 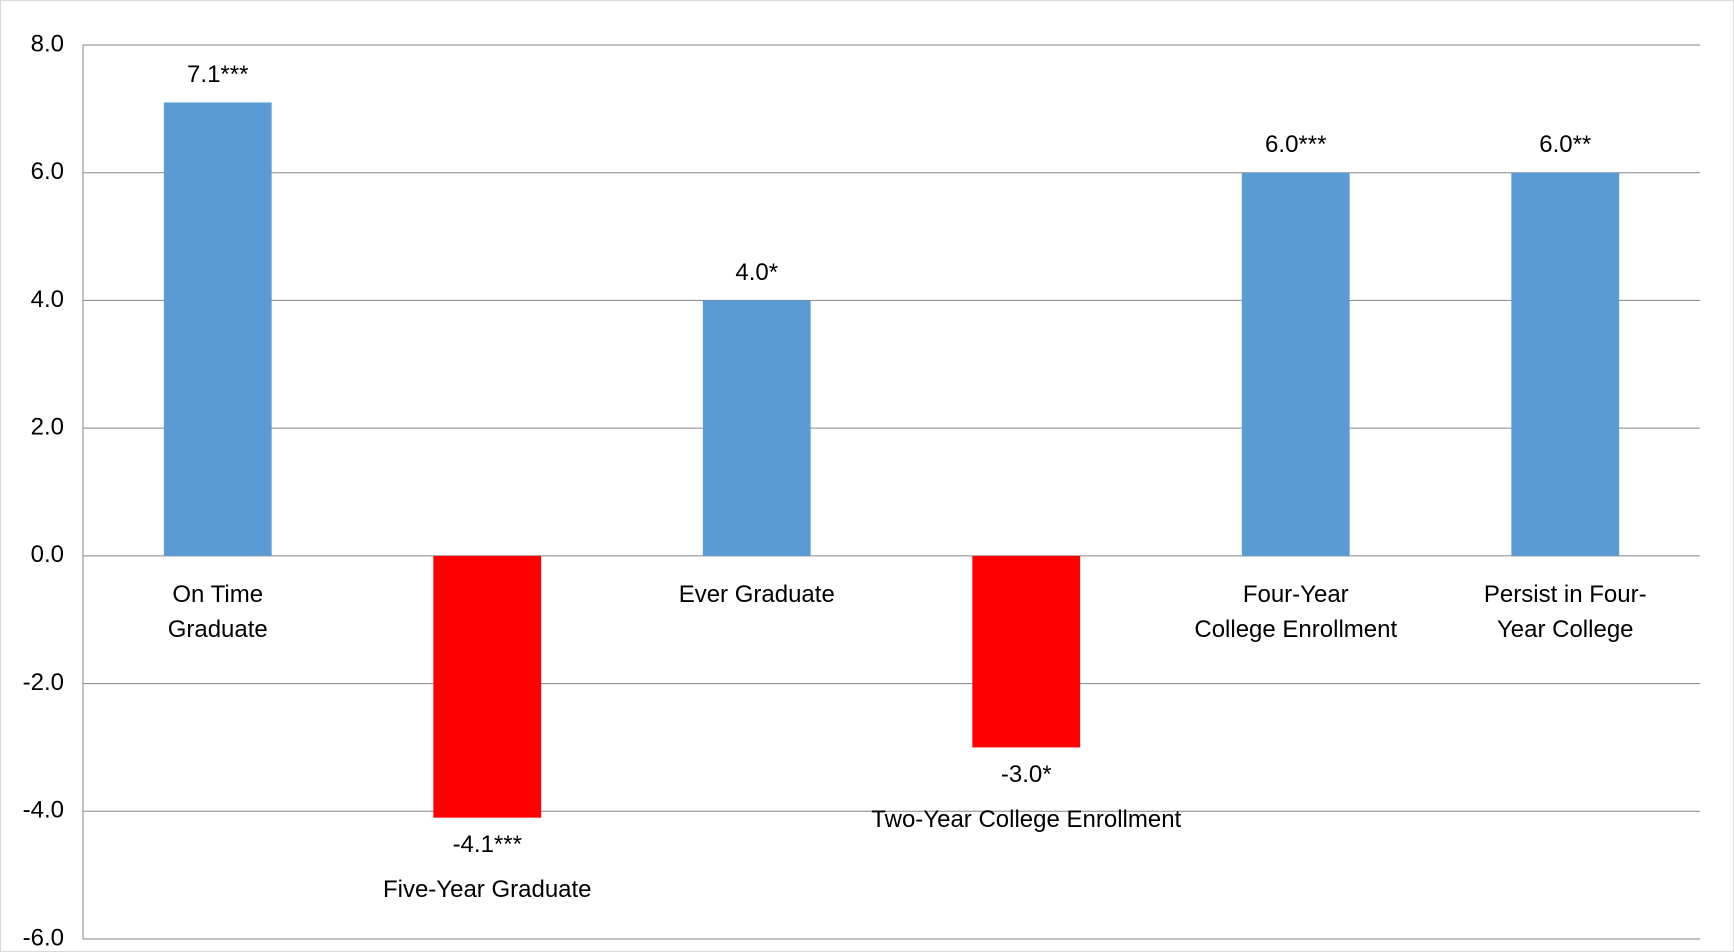 What do you see at coordinates (47, 426) in the screenshot?
I see `y-tick-label: 2.0` at bounding box center [47, 426].